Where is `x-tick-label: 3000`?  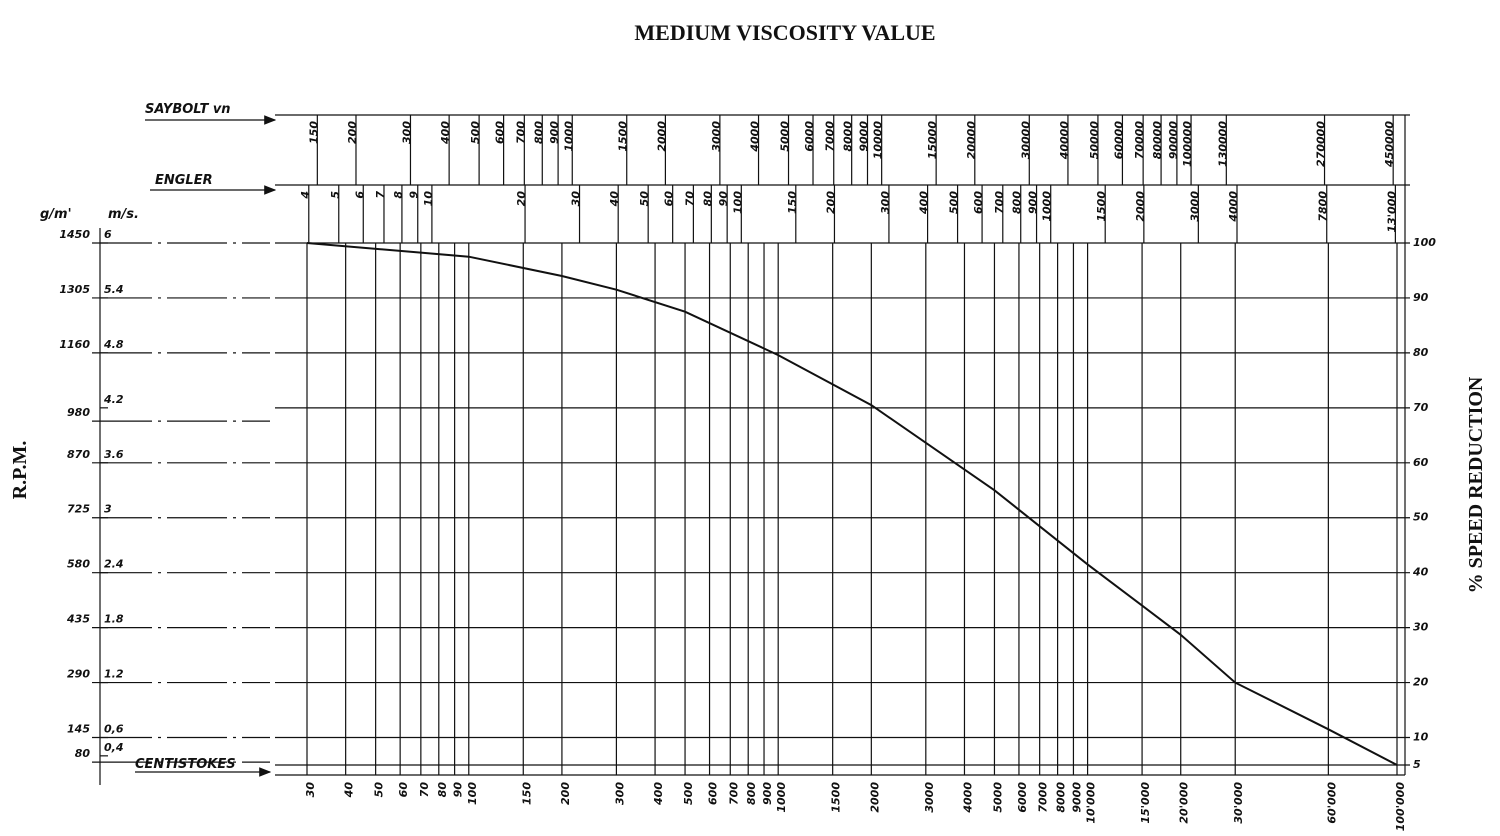
x-tick-label: 3000 is located at coordinates (929, 797).